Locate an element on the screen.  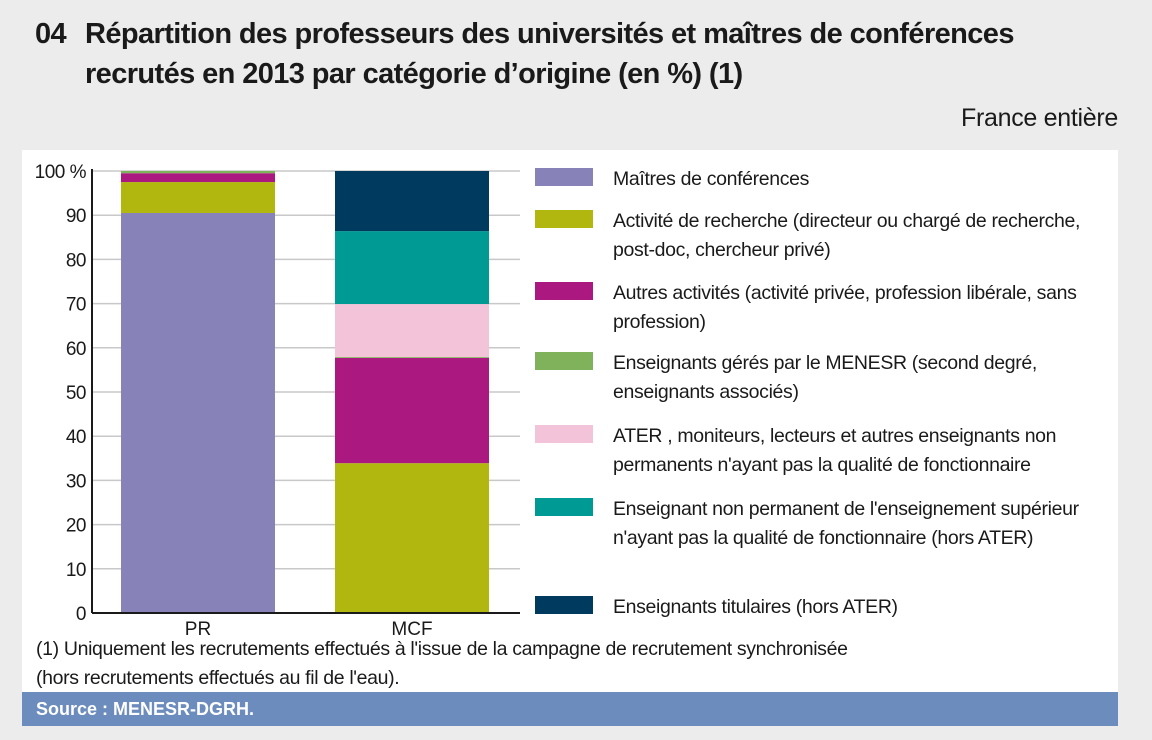
y-tick-label: 40 is located at coordinates (76, 437).